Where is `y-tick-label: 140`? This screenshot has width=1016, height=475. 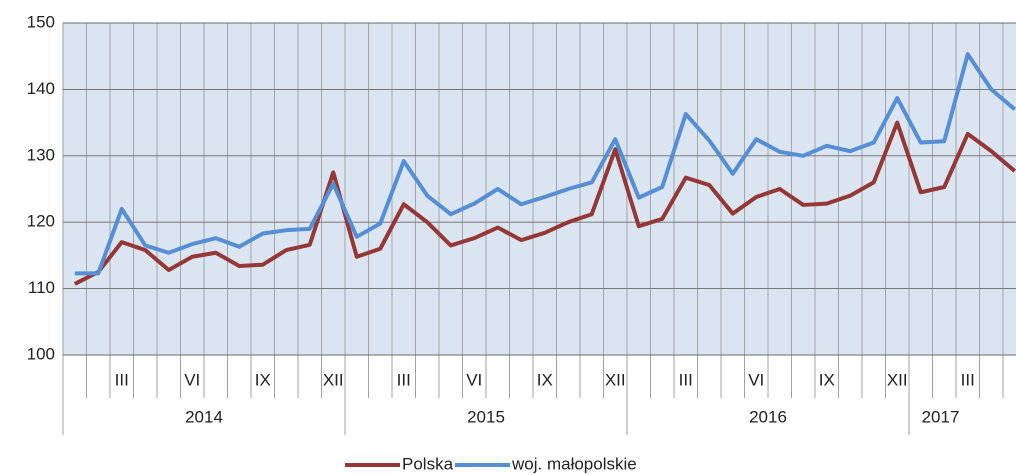 y-tick-label: 140 is located at coordinates (41, 88).